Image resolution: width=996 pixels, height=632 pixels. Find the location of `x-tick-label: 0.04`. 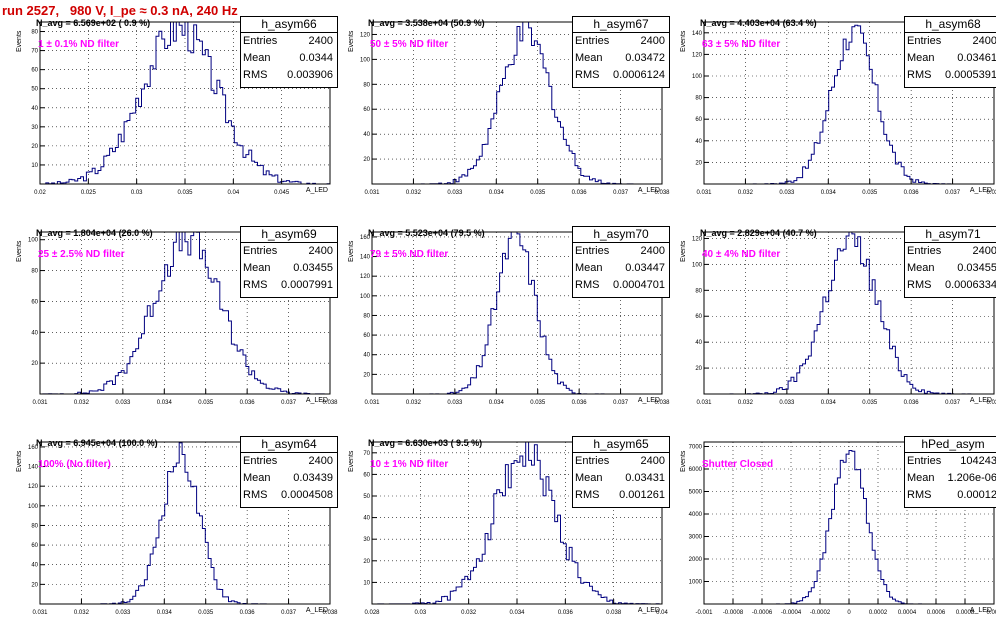

x-tick-label: 0.04 is located at coordinates (662, 613).